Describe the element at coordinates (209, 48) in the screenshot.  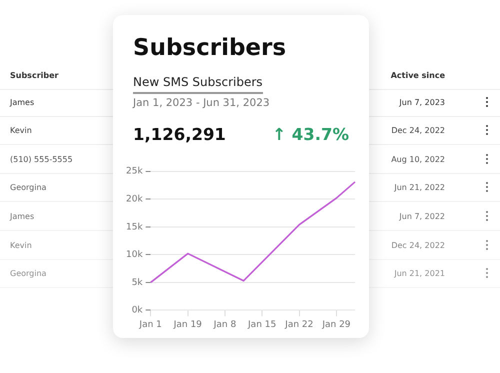
I see `chart-title: Subscribers` at that location.